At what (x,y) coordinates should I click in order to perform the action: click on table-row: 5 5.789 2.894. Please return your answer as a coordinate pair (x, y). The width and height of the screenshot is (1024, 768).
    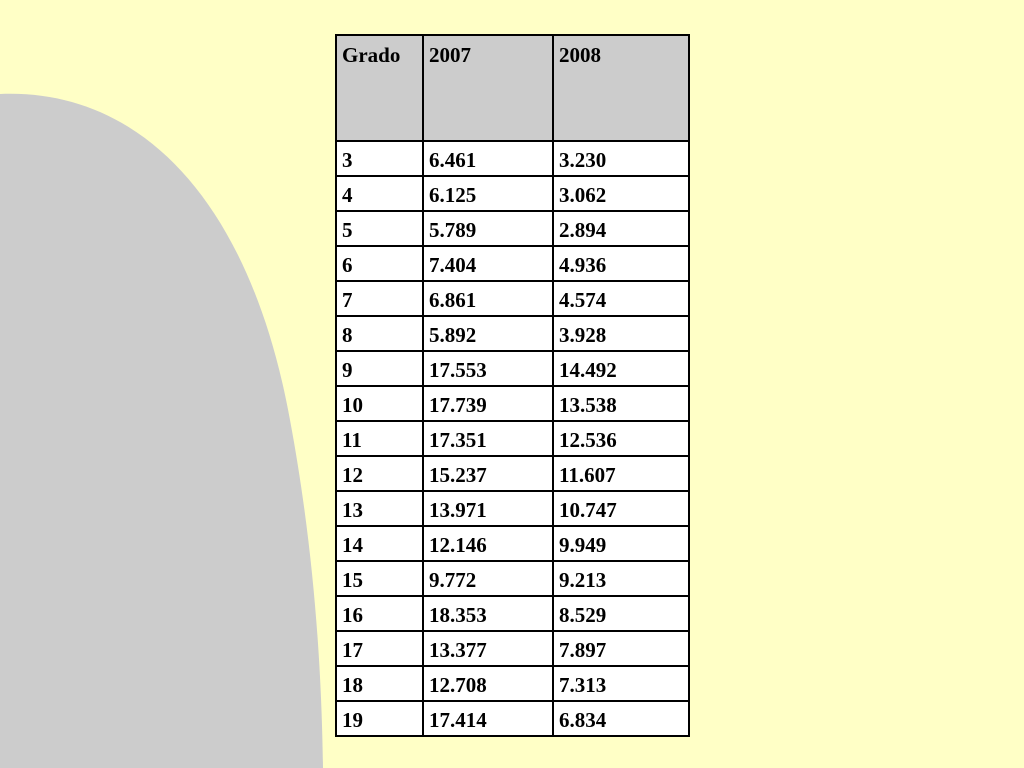
    Looking at the image, I should click on (512, 228).